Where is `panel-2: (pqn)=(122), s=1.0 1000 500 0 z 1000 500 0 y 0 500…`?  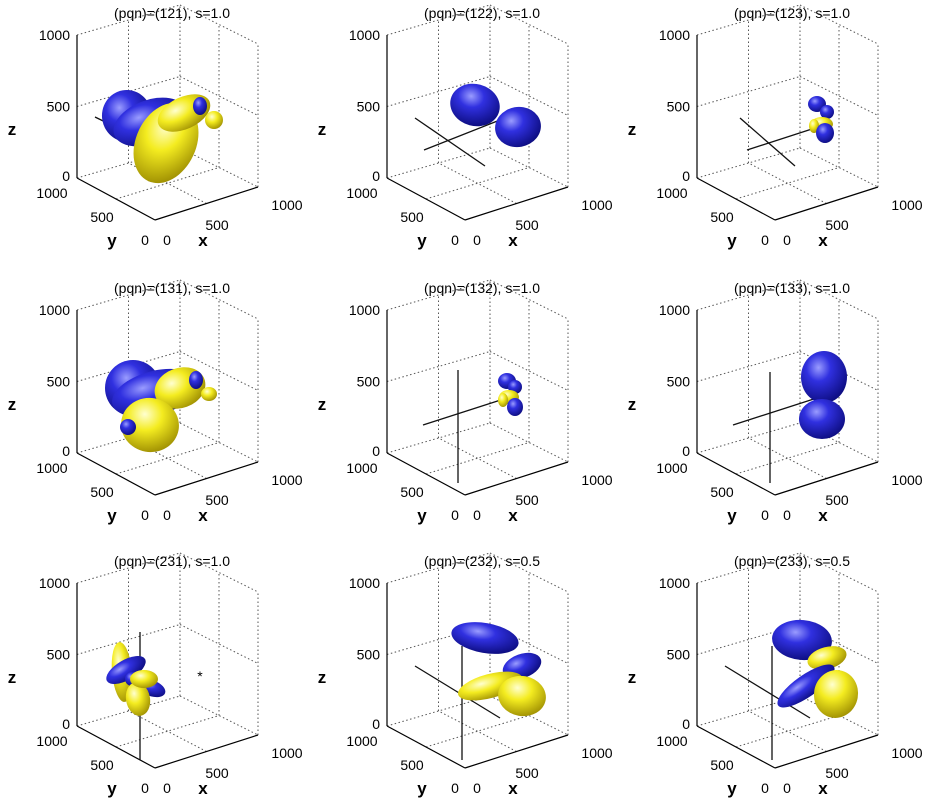 panel-2: (pqn)=(122), s=1.0 1000 500 0 z 1000 500 0 y 0 500… is located at coordinates (465, 127).